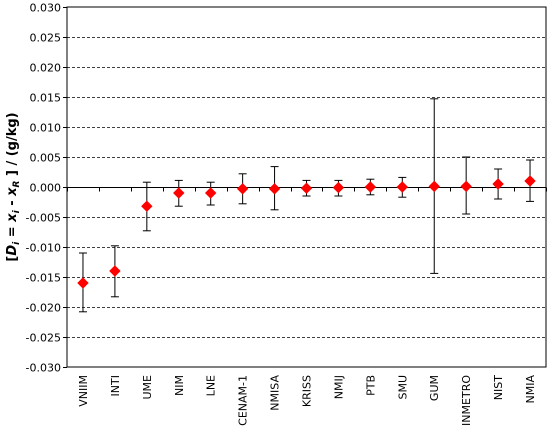 This screenshot has width=556, height=434. I want to click on x-tick-label: CENAM-1, so click(243, 400).